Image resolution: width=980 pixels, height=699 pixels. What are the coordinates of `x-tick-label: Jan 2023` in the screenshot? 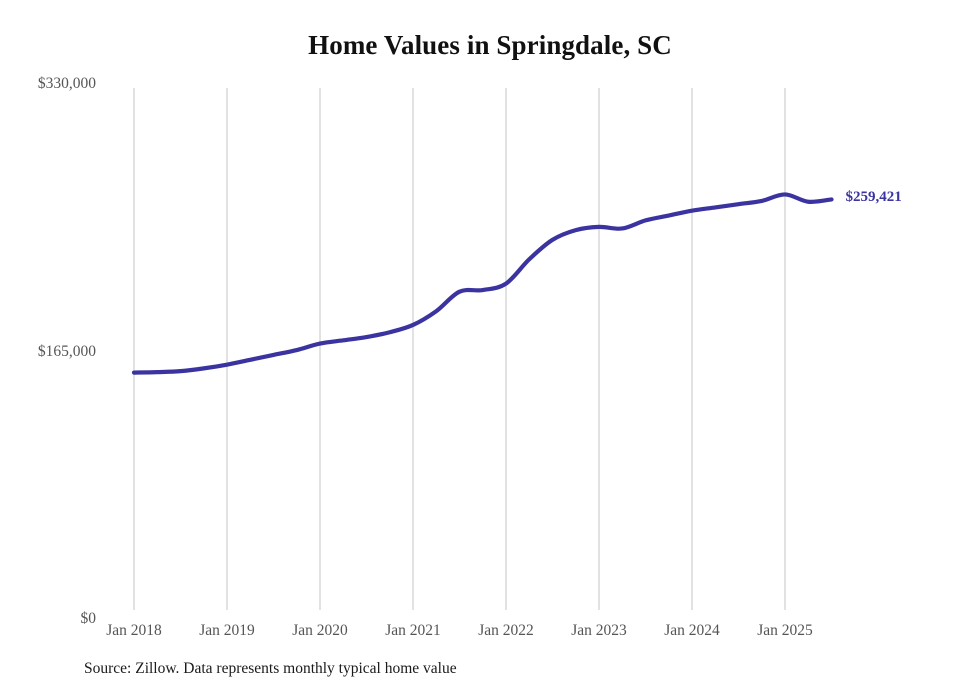 It's located at (599, 630).